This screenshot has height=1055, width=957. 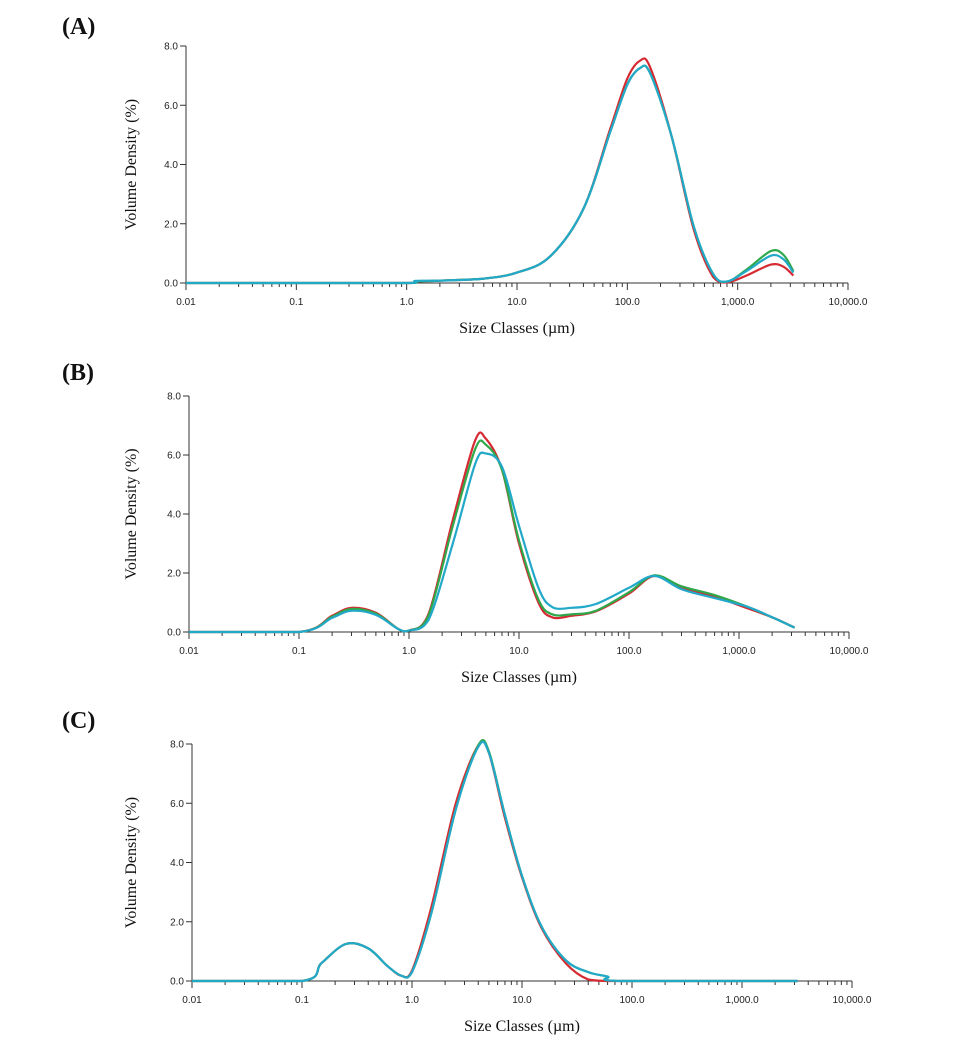 I want to click on x-tick-label-a: 1,000.0, so click(x=738, y=302).